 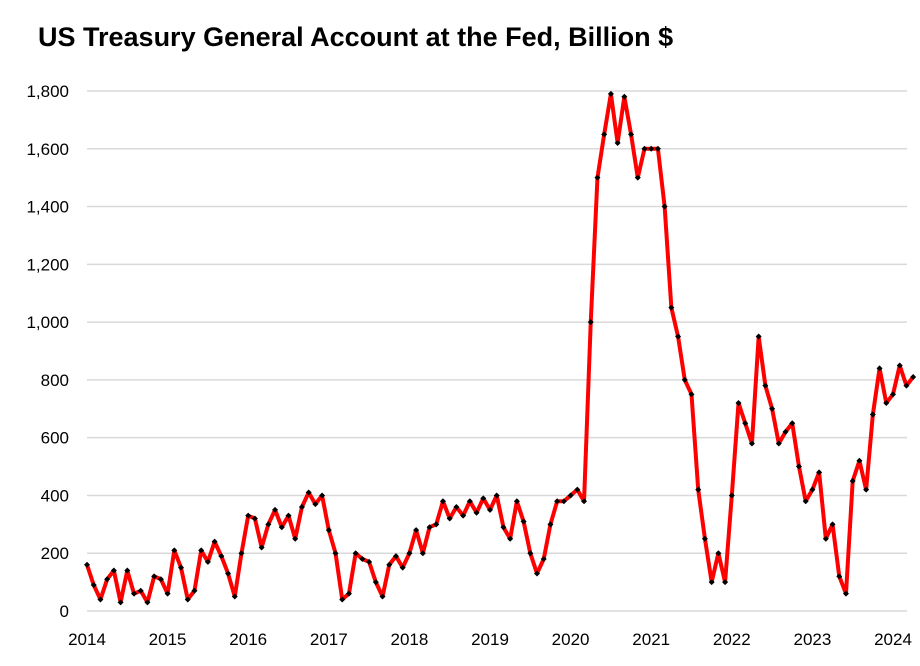 I want to click on x-tick-label: 2019, so click(x=490, y=639).